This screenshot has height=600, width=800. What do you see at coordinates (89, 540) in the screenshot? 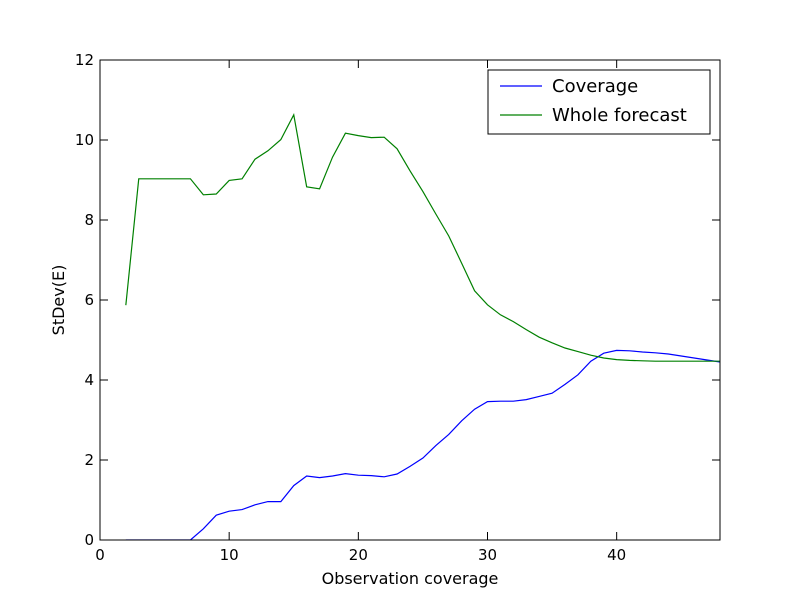
I see `y-tick-label: 0` at bounding box center [89, 540].